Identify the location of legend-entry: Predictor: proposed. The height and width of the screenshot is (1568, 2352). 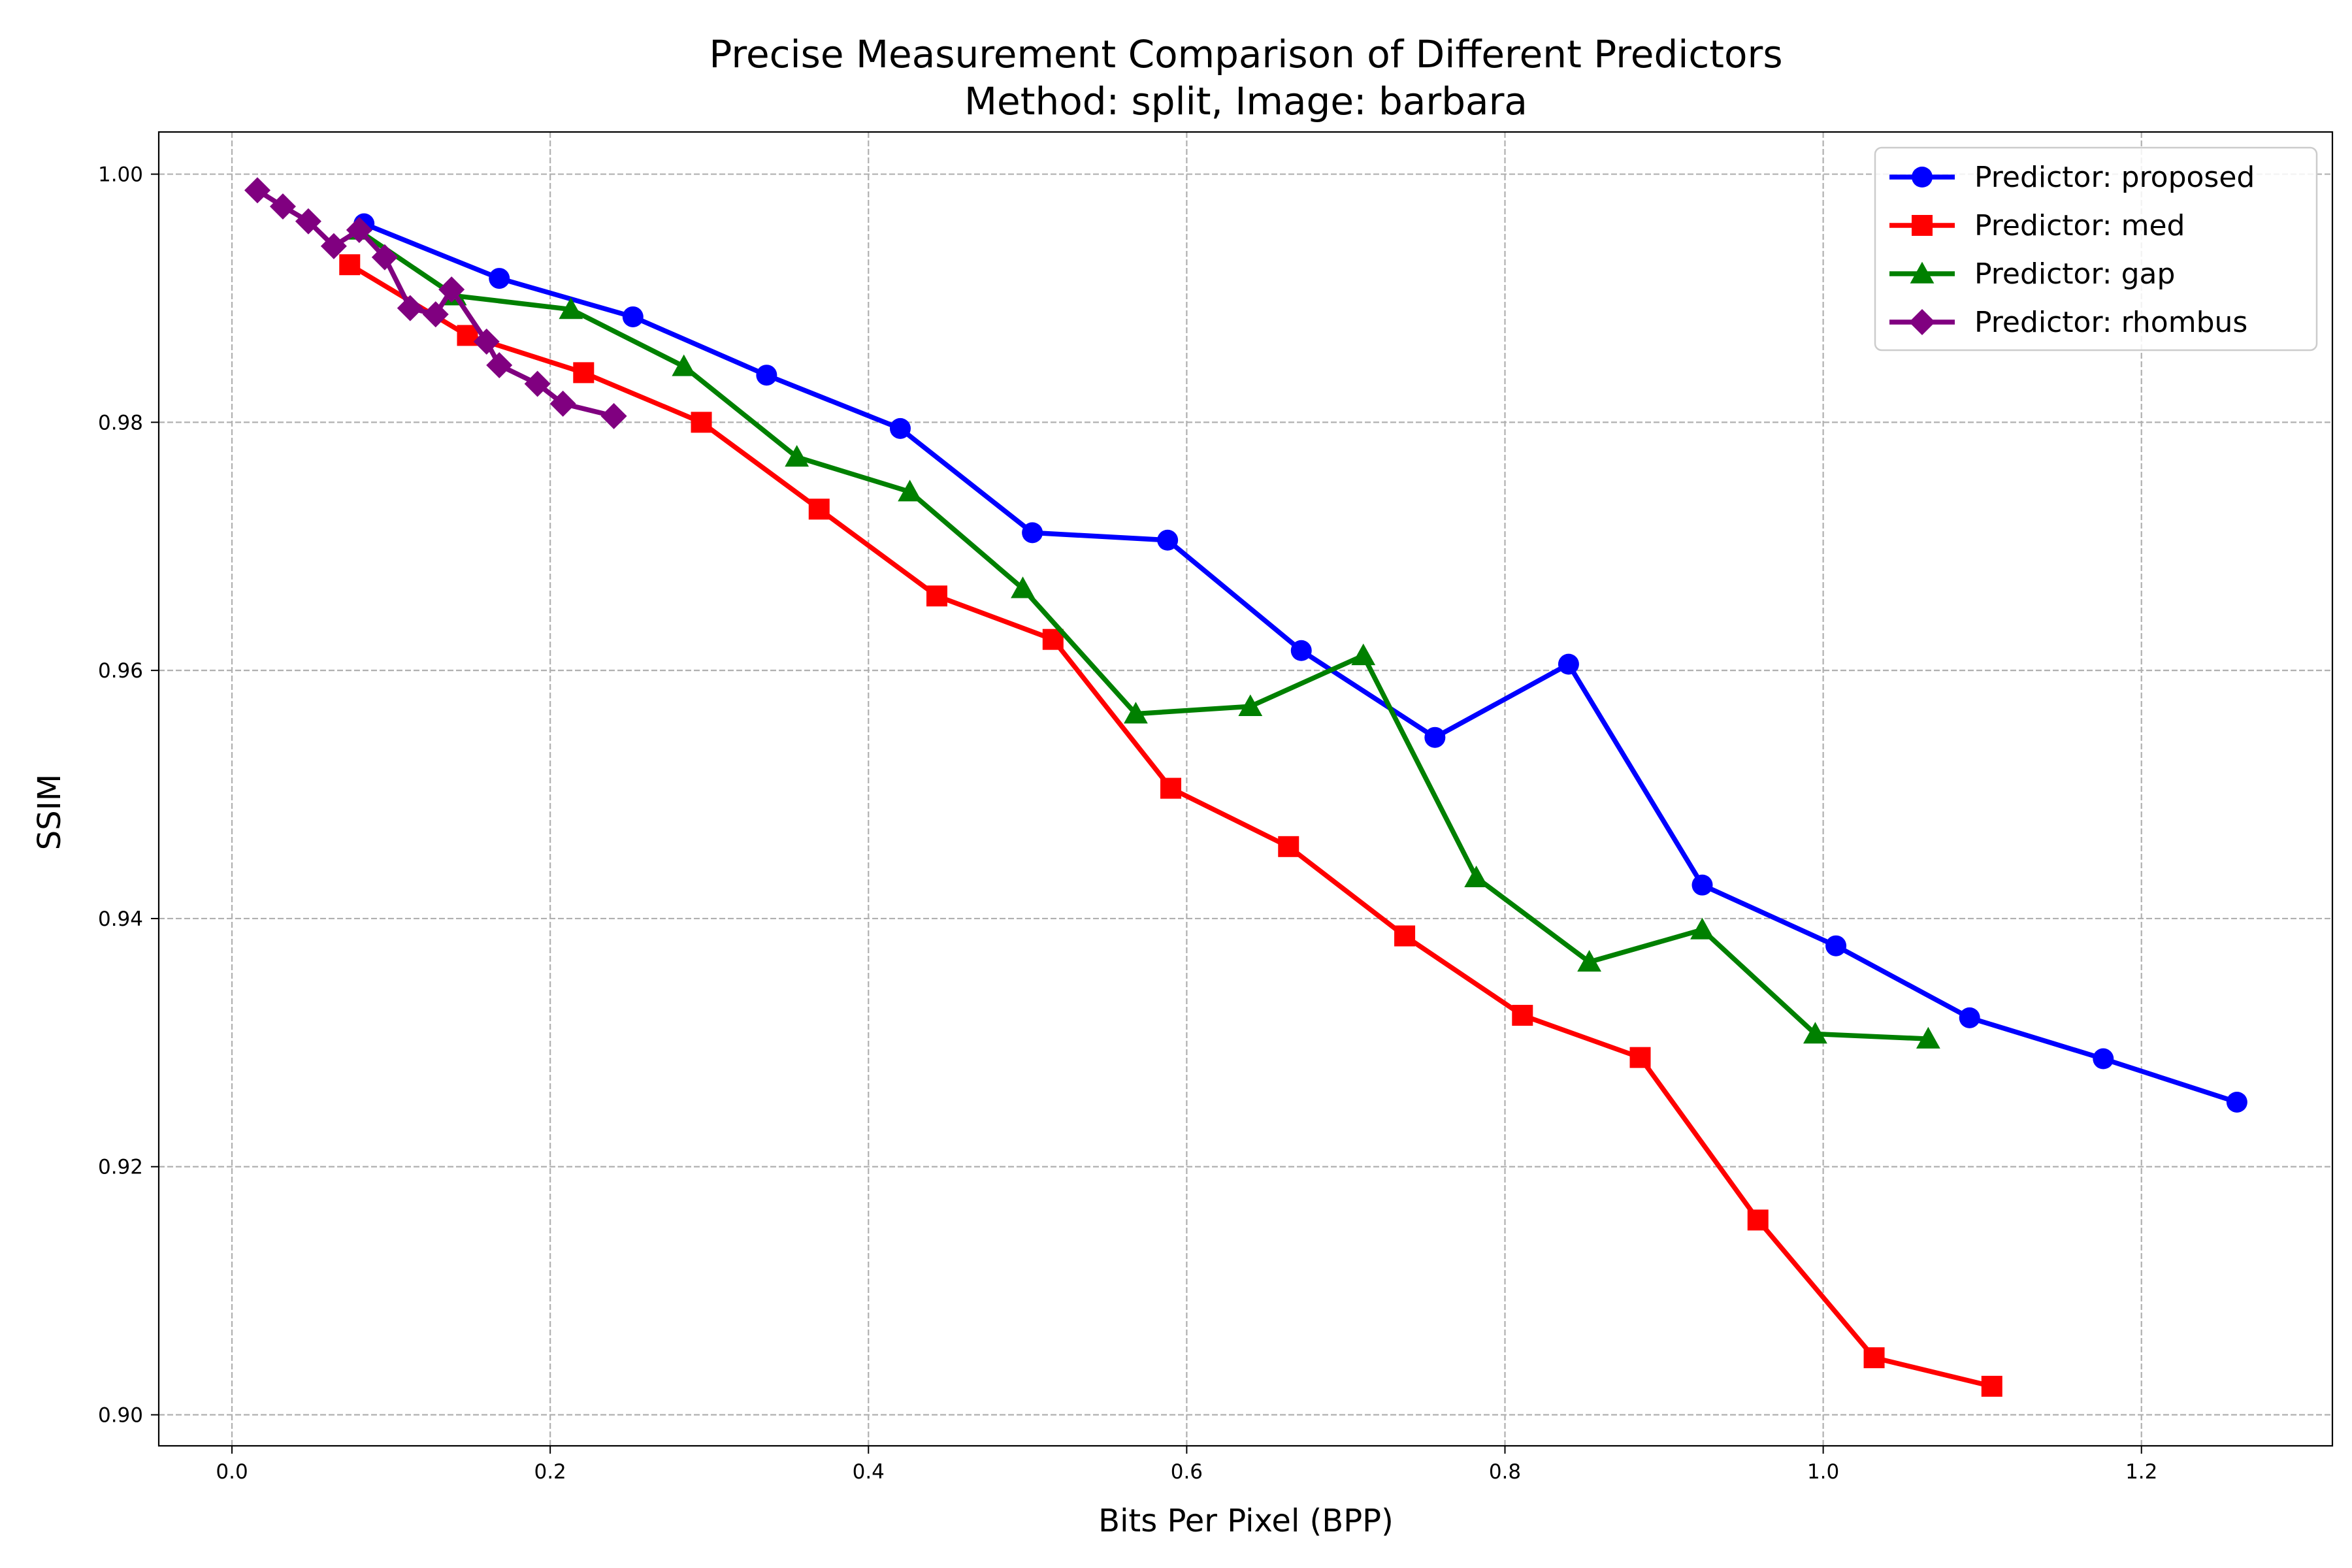
(2072, 177).